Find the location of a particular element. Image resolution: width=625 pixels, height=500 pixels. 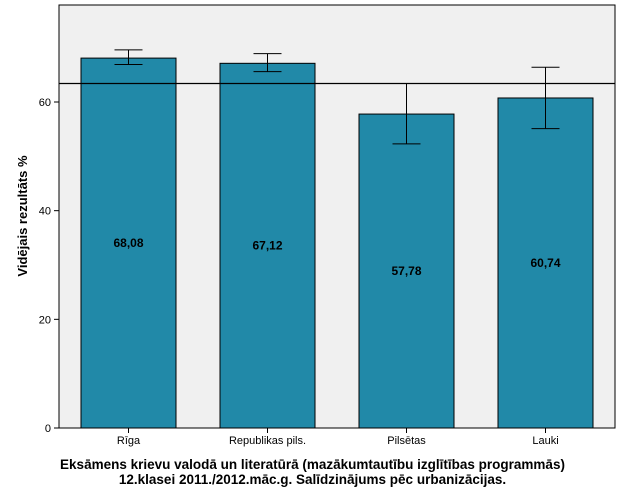

value-label-3: 57,78 is located at coordinates (406, 271).